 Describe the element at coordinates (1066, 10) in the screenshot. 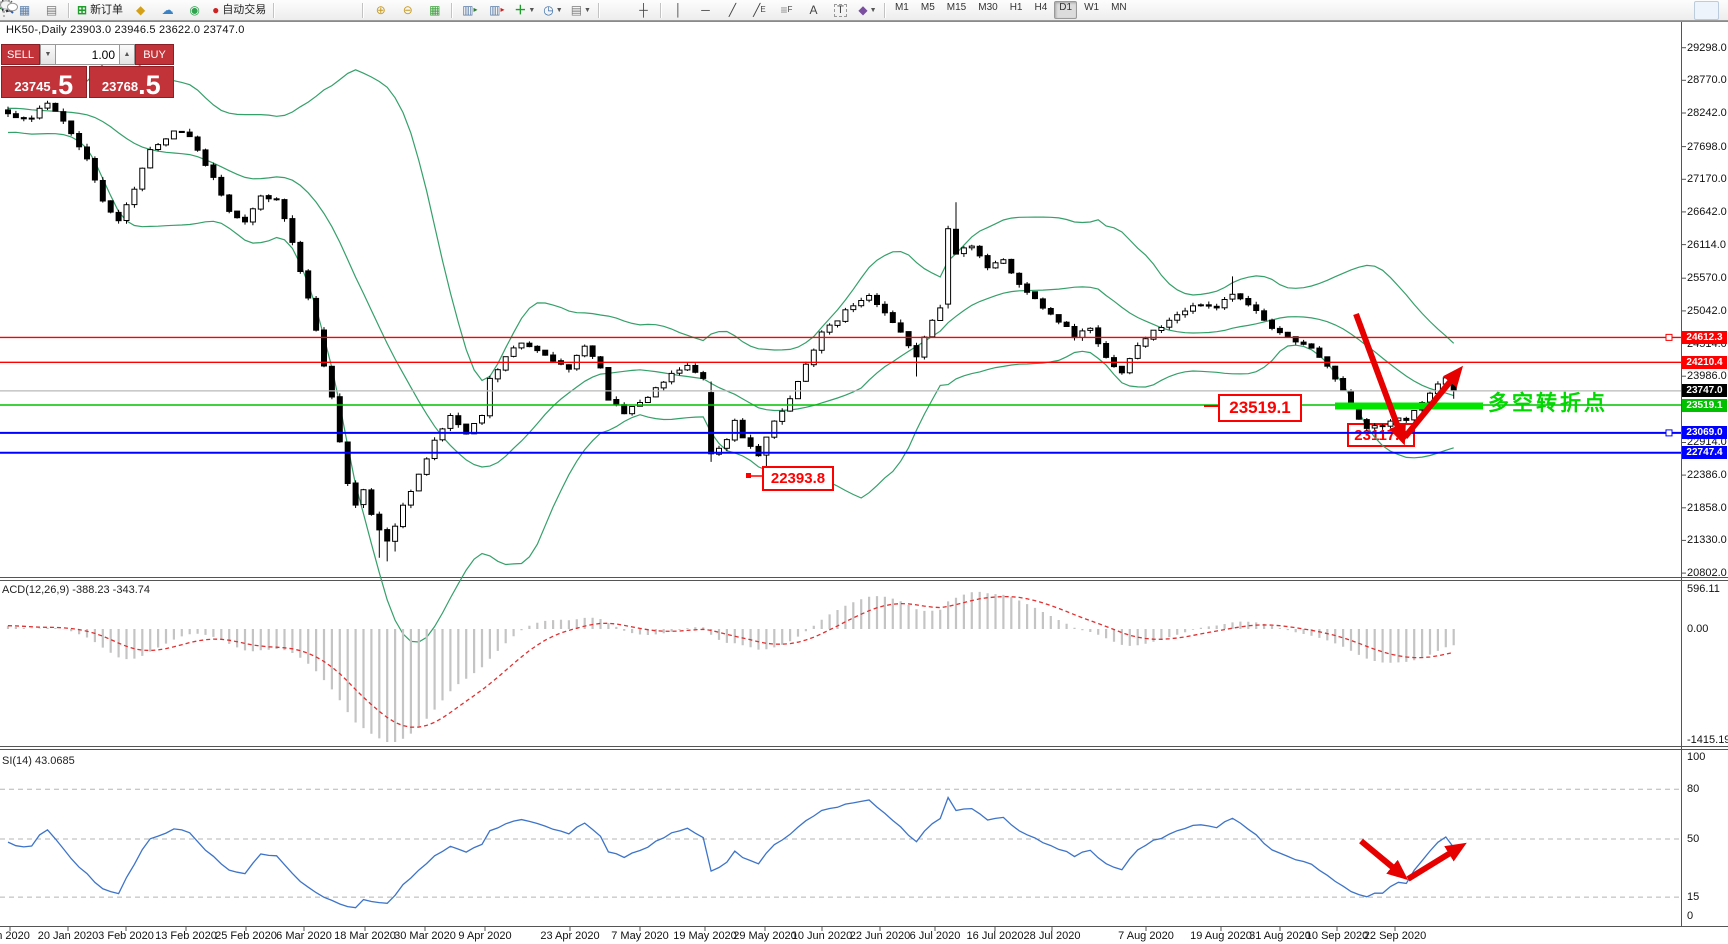

I see `timeframe-d1: D1` at that location.